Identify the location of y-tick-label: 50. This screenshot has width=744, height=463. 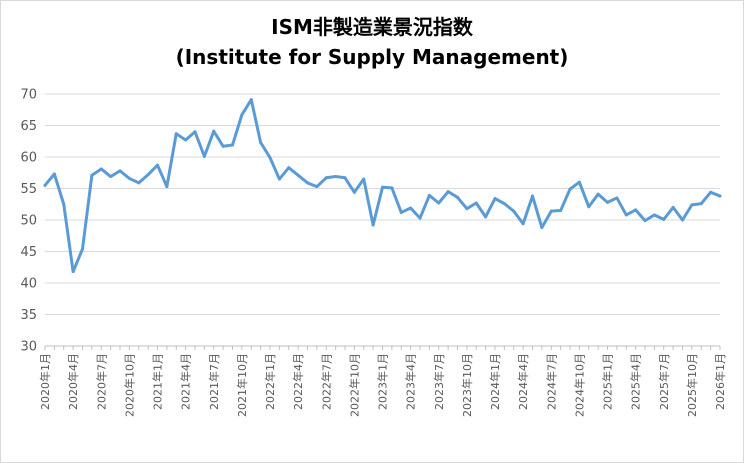
(28, 221).